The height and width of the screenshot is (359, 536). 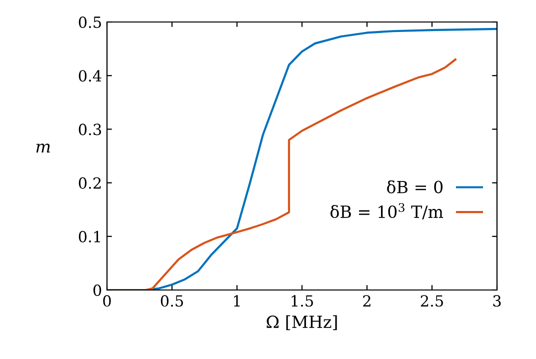 What do you see at coordinates (301, 322) in the screenshot?
I see `x-axis-title: Ω [MHz]` at bounding box center [301, 322].